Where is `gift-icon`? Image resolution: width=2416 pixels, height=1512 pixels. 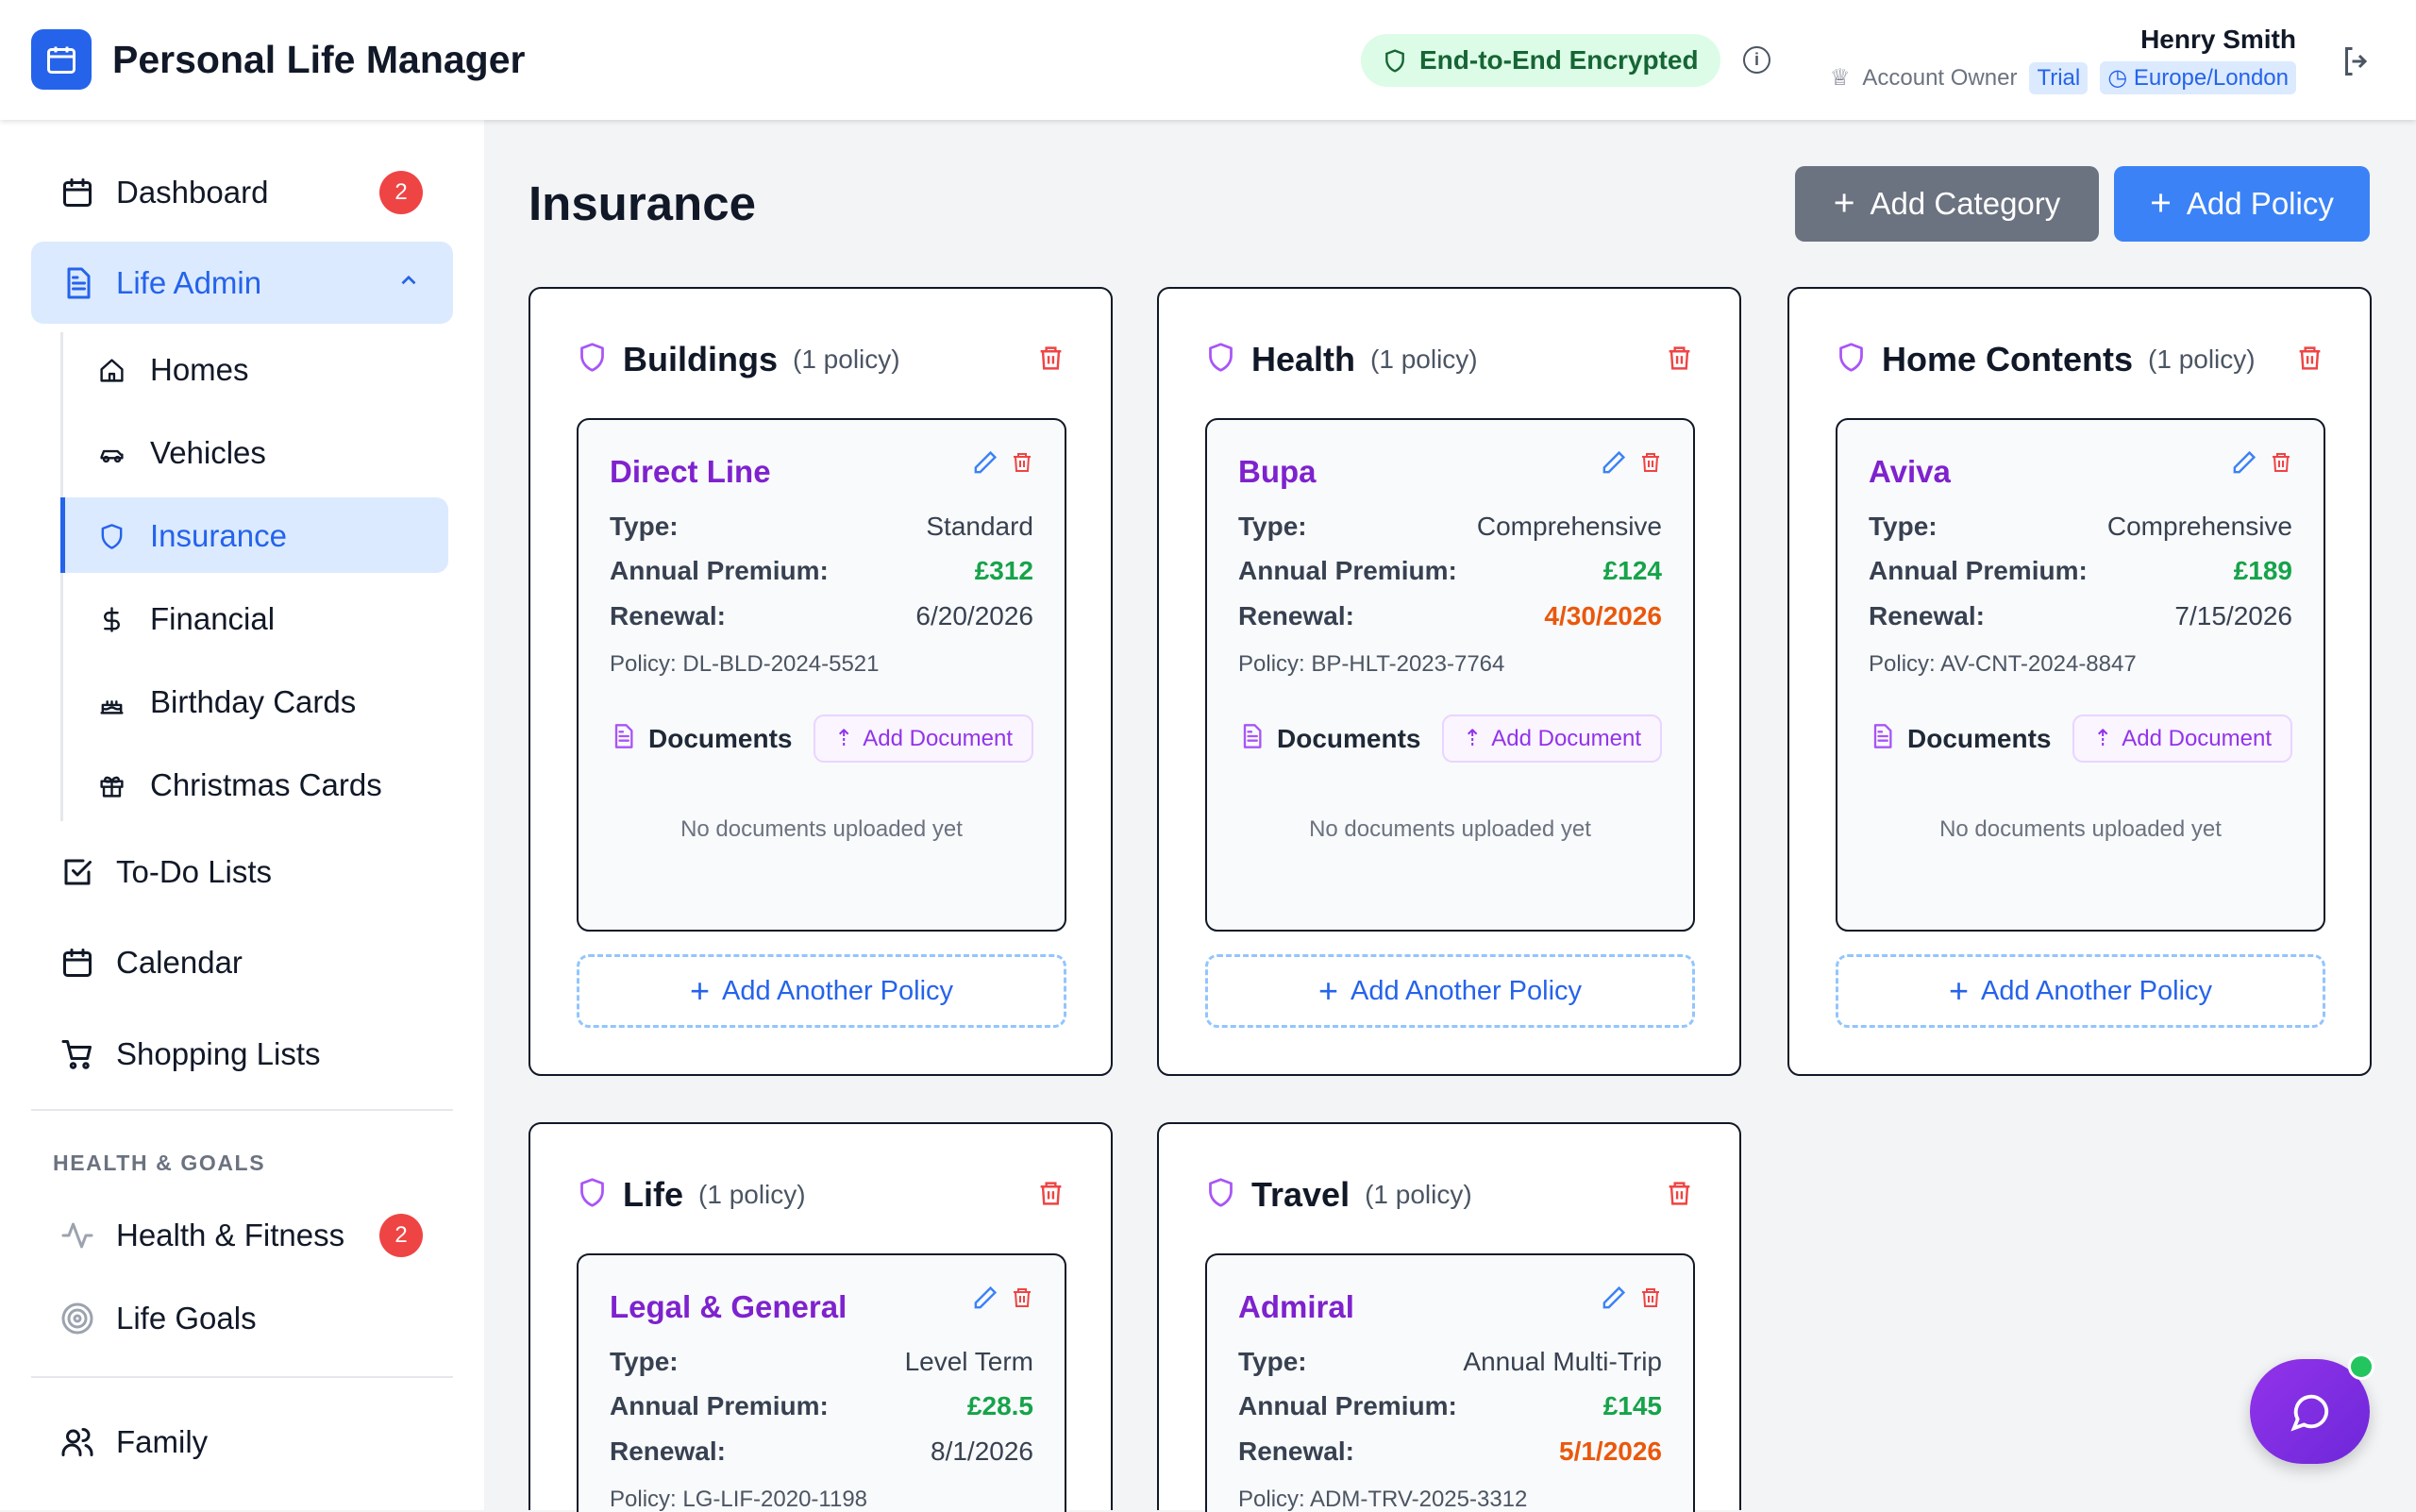 gift-icon is located at coordinates (111, 785).